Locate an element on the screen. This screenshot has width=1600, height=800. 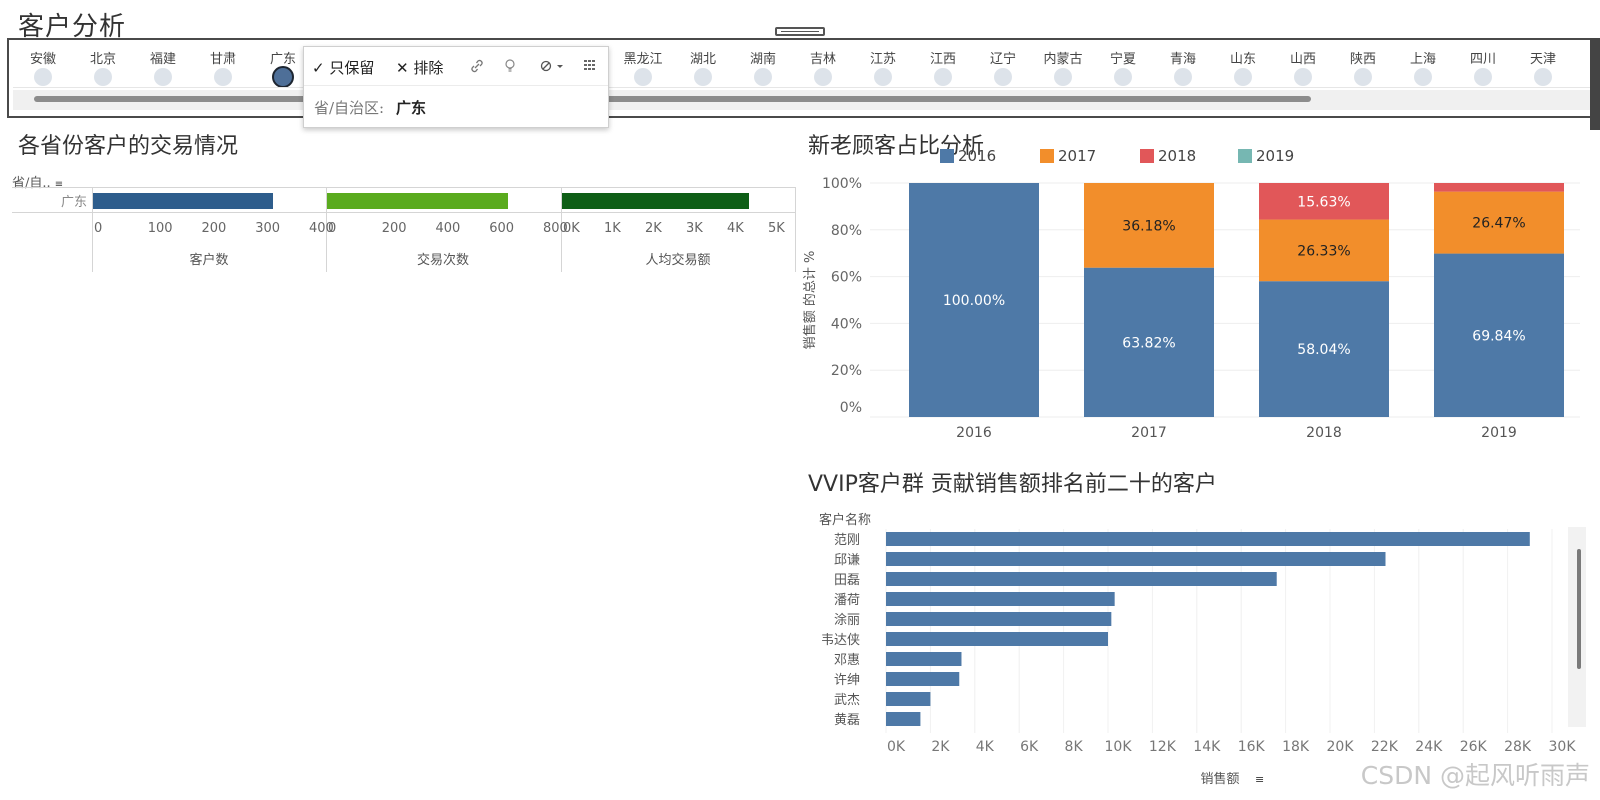
province-label: 山西 is located at coordinates (1302, 59).